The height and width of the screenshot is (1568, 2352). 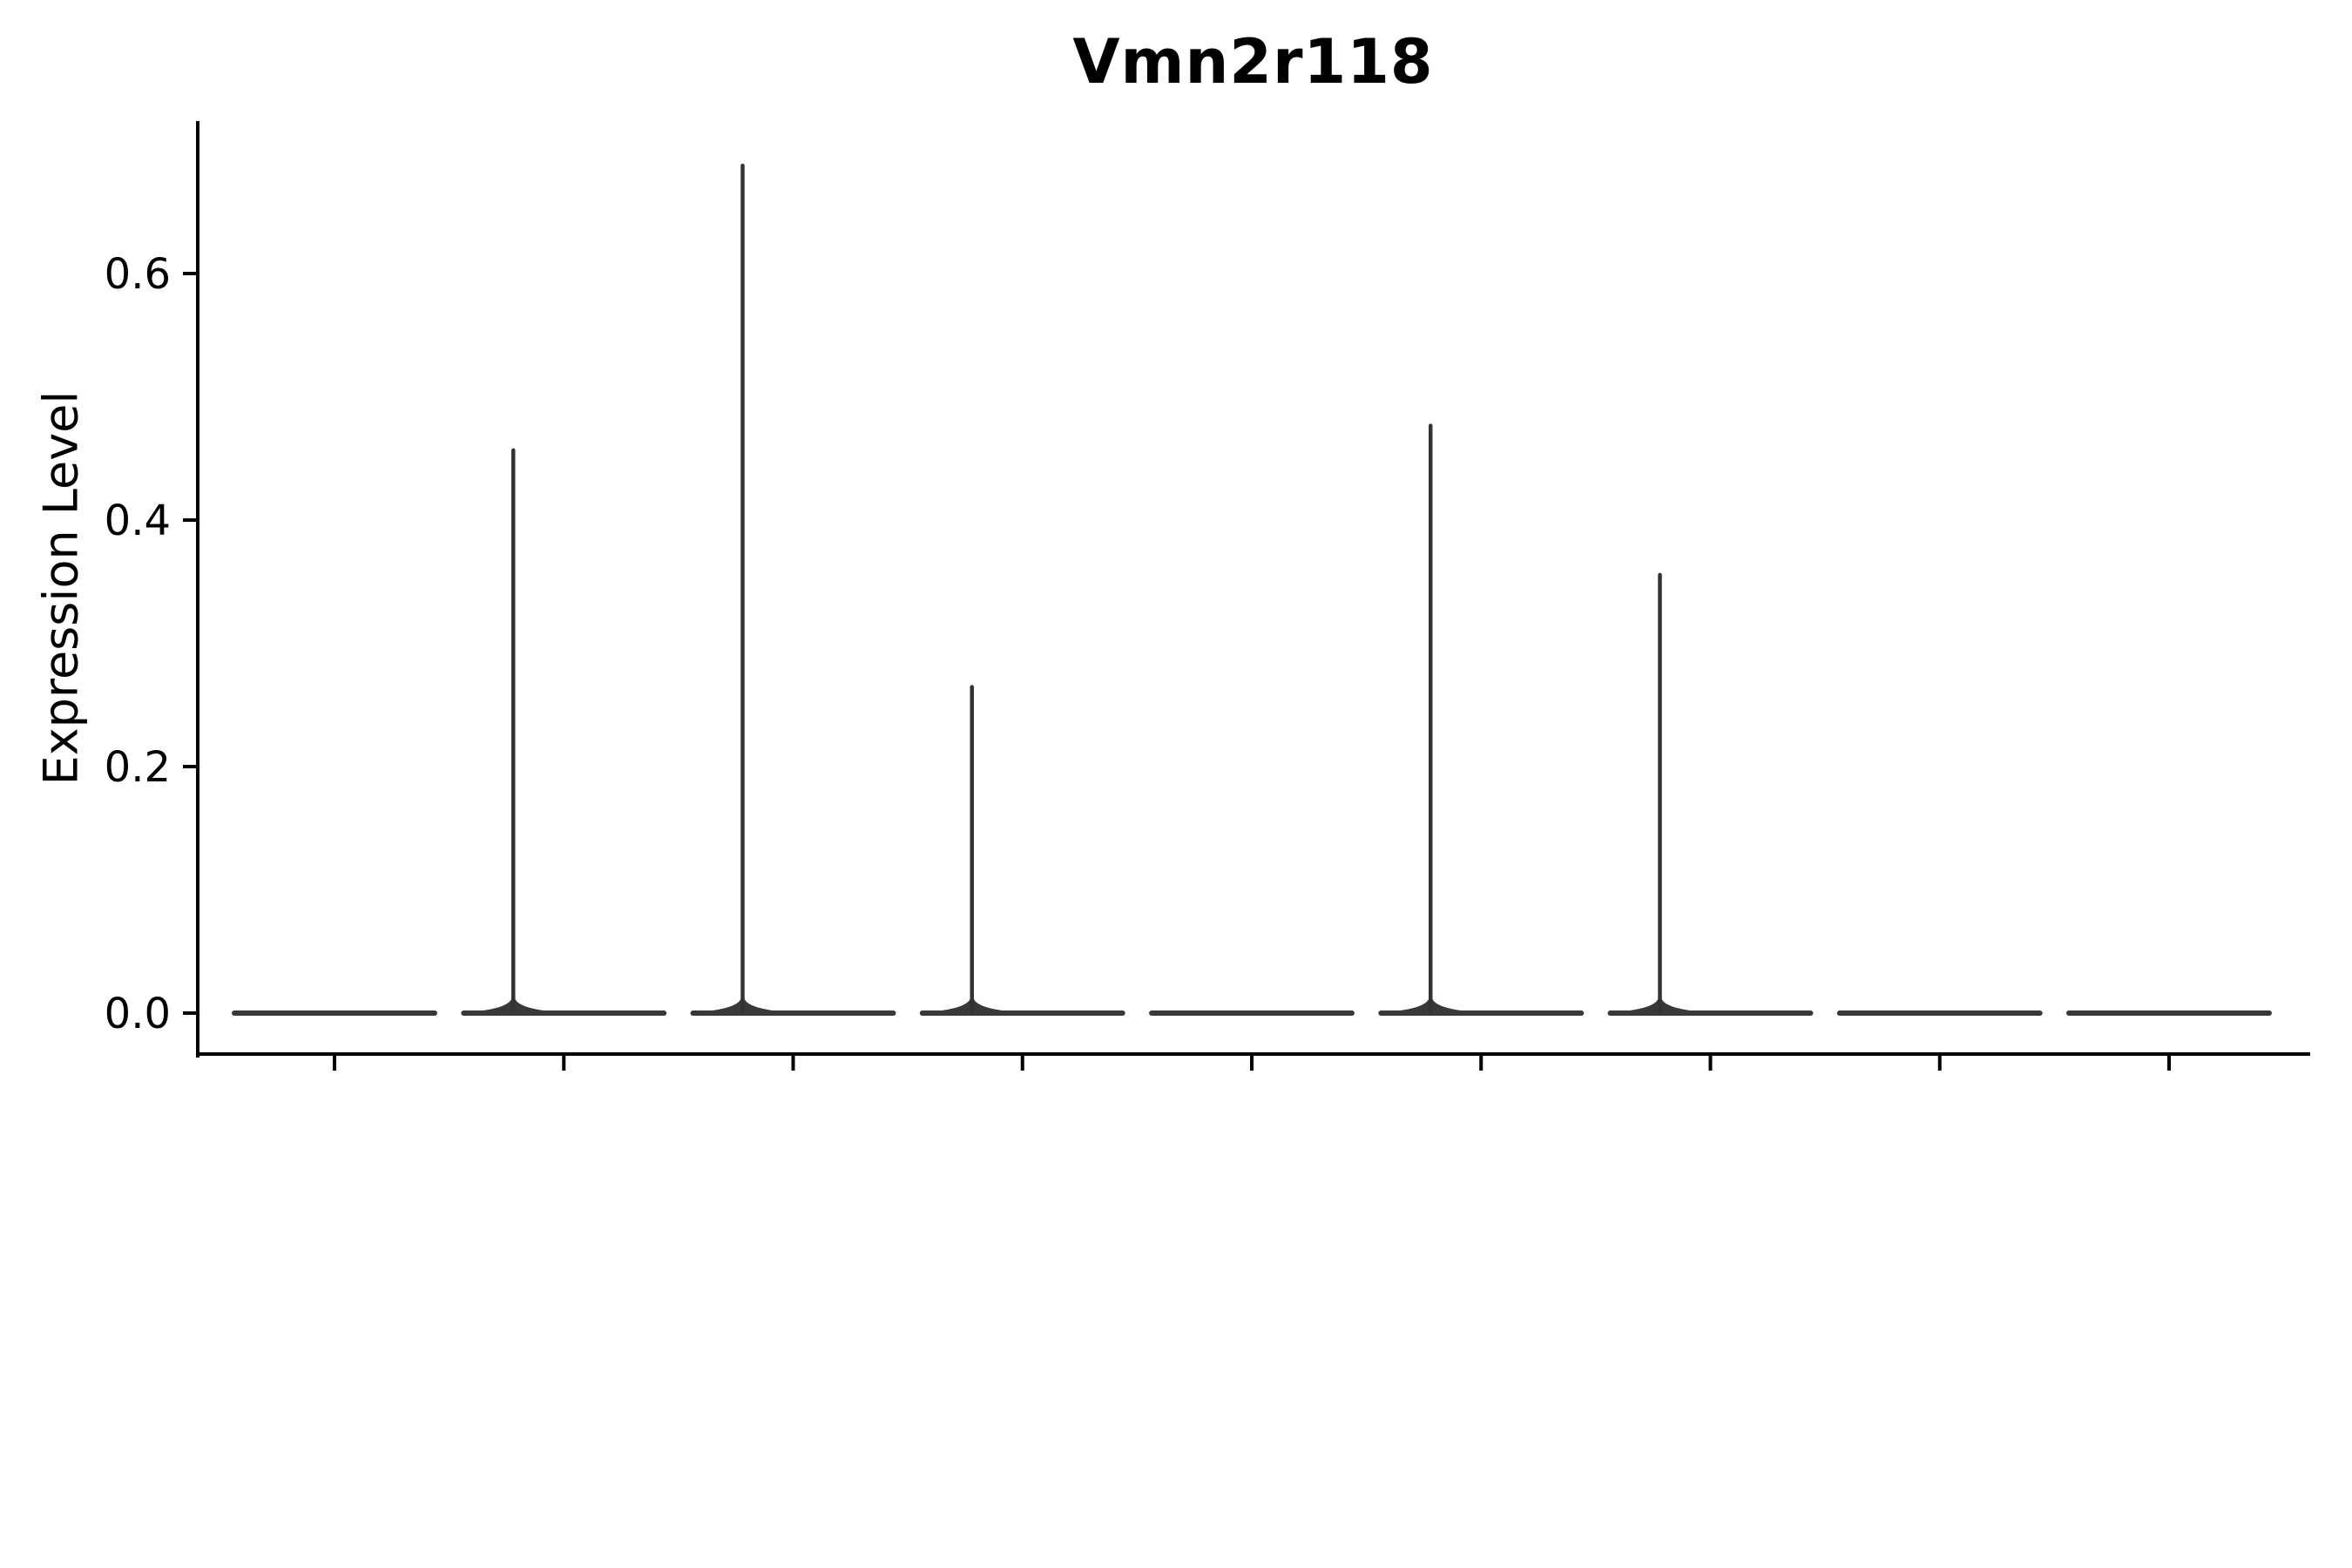 I want to click on y-tick-label: 0.4, so click(x=138, y=521).